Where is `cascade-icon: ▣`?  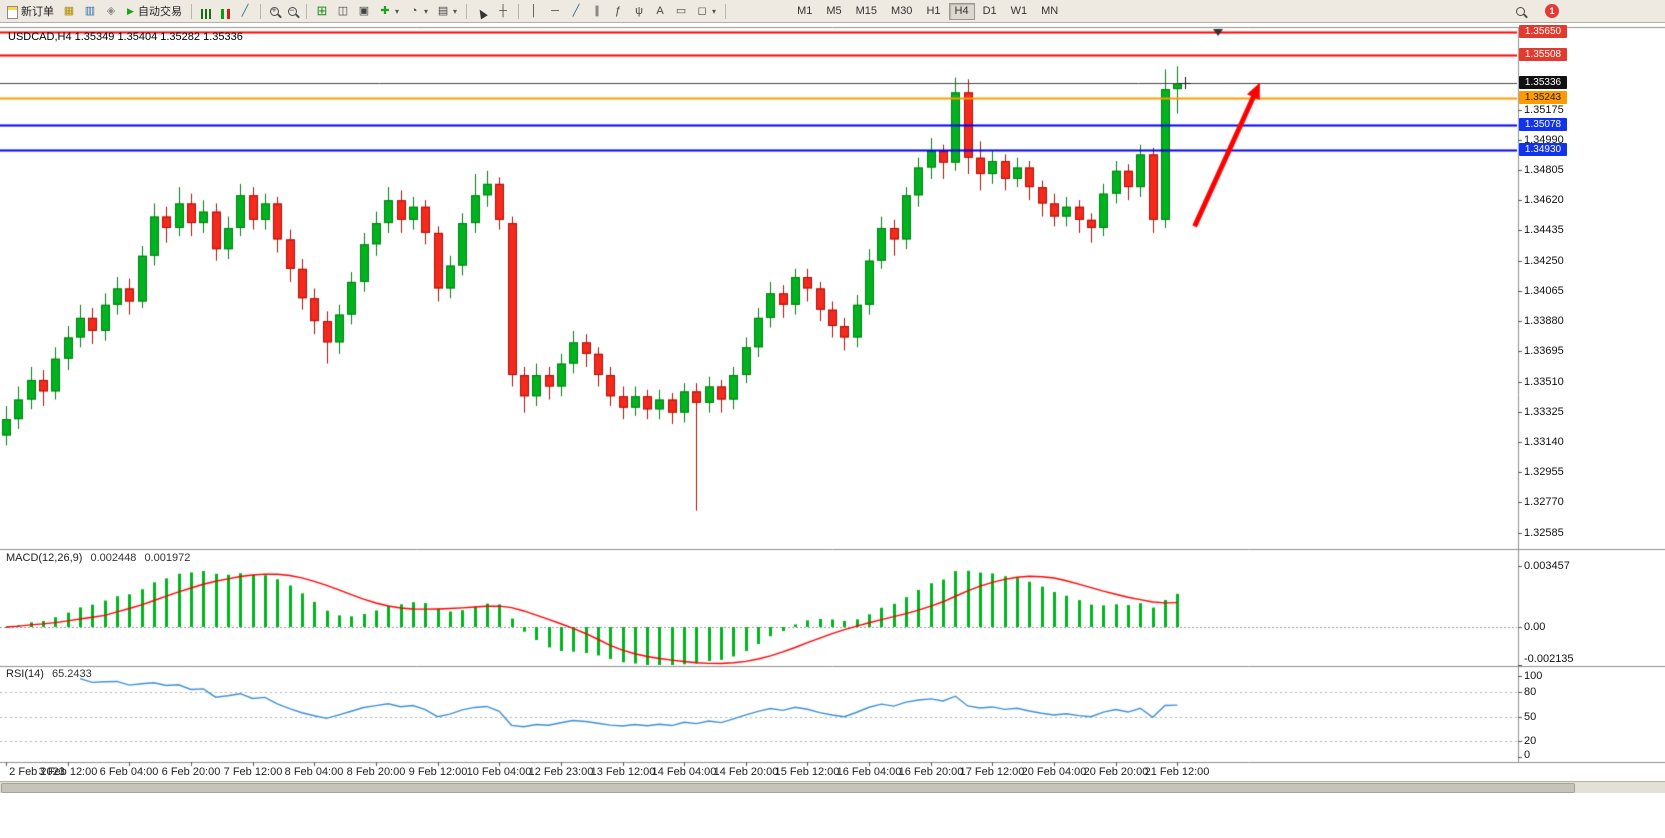 cascade-icon: ▣ is located at coordinates (364, 11).